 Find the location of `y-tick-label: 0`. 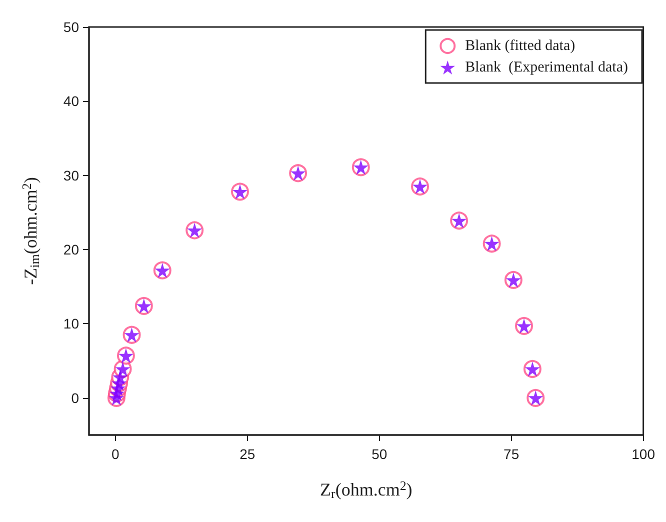

y-tick-label: 0 is located at coordinates (75, 398).